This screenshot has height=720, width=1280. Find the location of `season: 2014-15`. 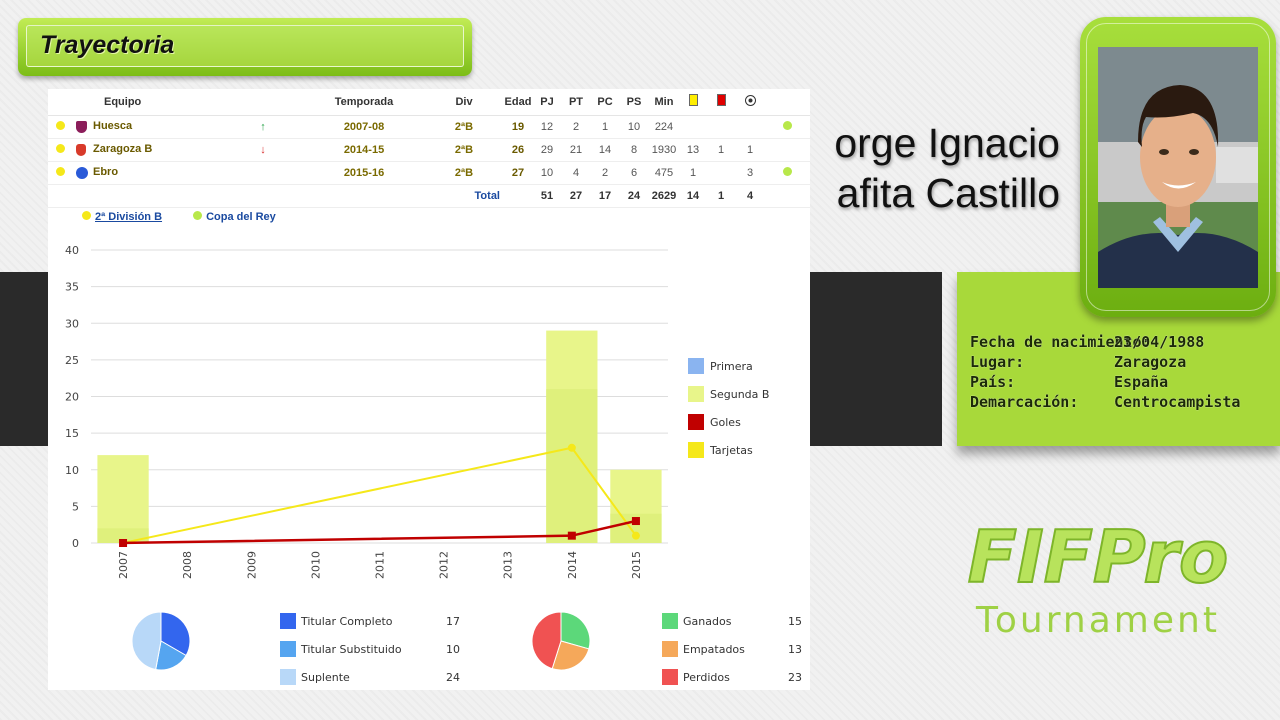

season: 2014-15 is located at coordinates (364, 150).